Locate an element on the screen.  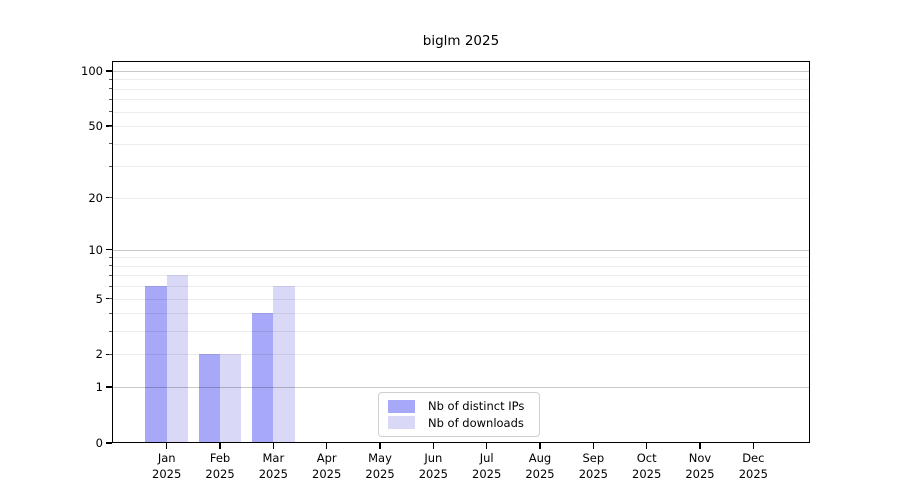
legend: Nb of distinct IPs Nb of downloads is located at coordinates (459, 414).